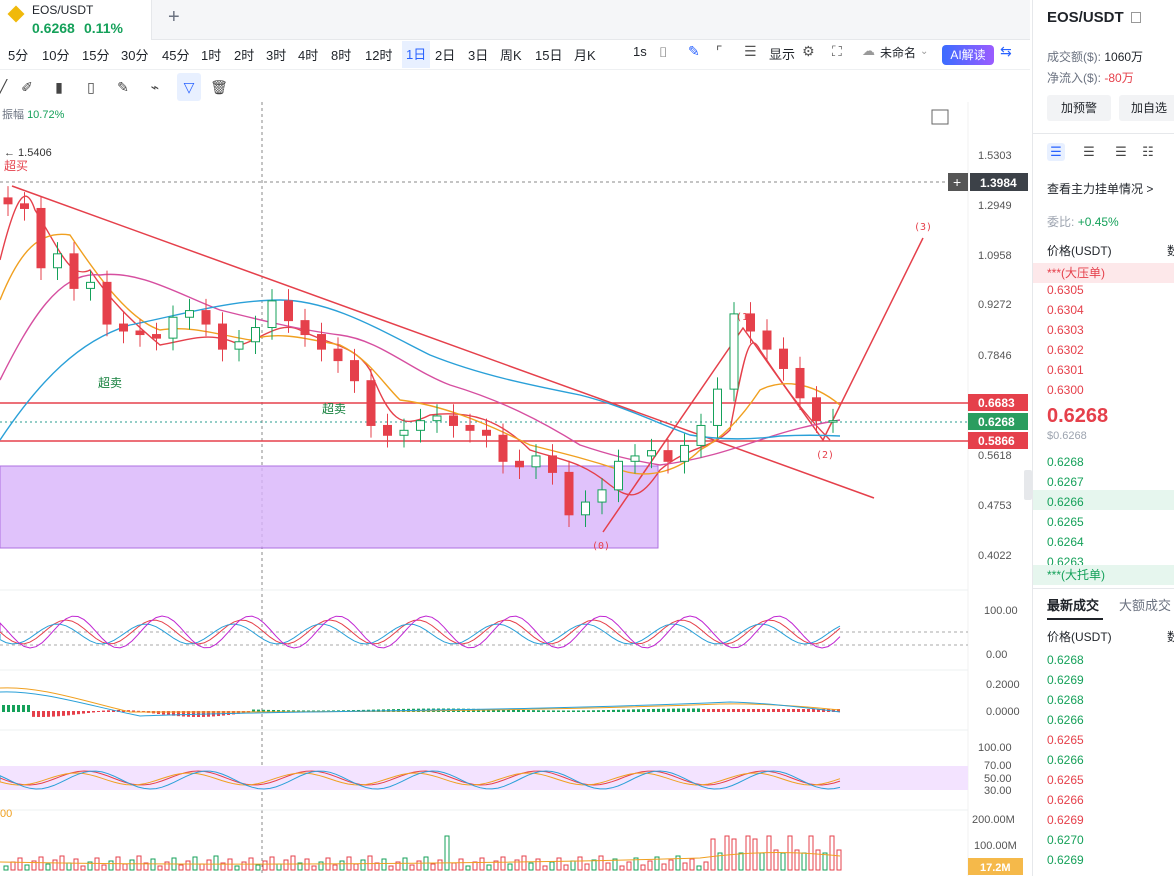  What do you see at coordinates (123, 87) in the screenshot?
I see `note-tool-icon: ✎` at bounding box center [123, 87].